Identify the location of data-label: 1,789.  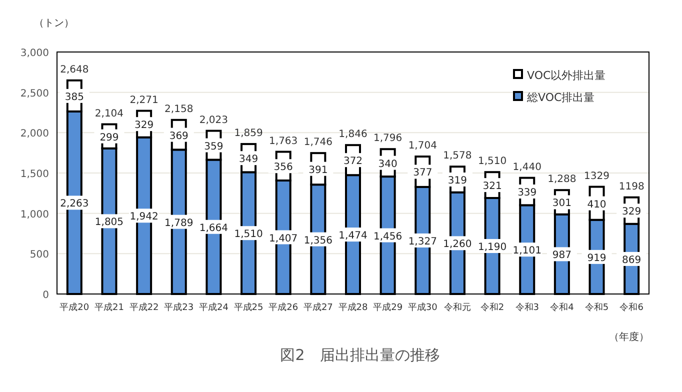
(179, 223).